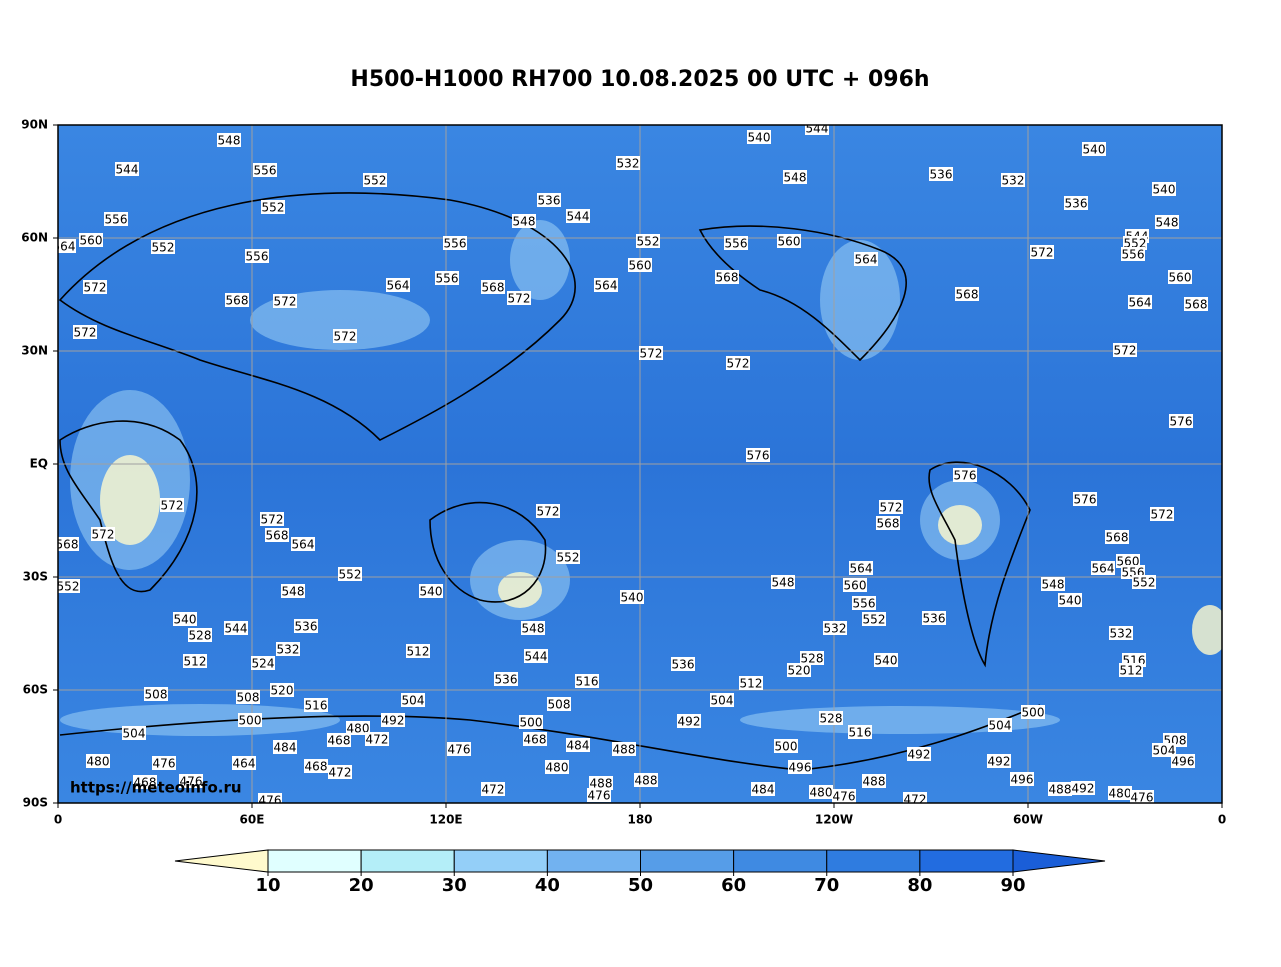 This screenshot has width=1281, height=967. I want to click on contour-label: 568, so click(493, 288).